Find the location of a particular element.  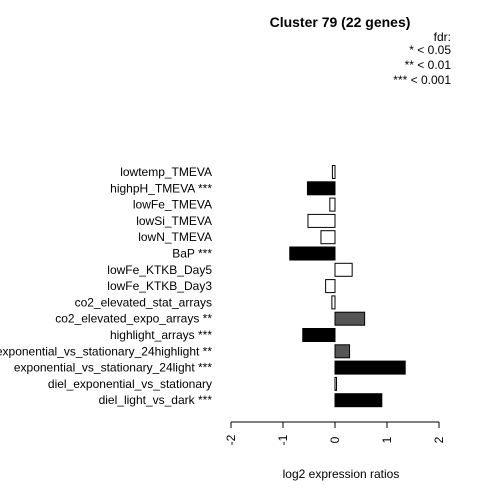

category-label: highlight_arrays *** is located at coordinates (161, 335).